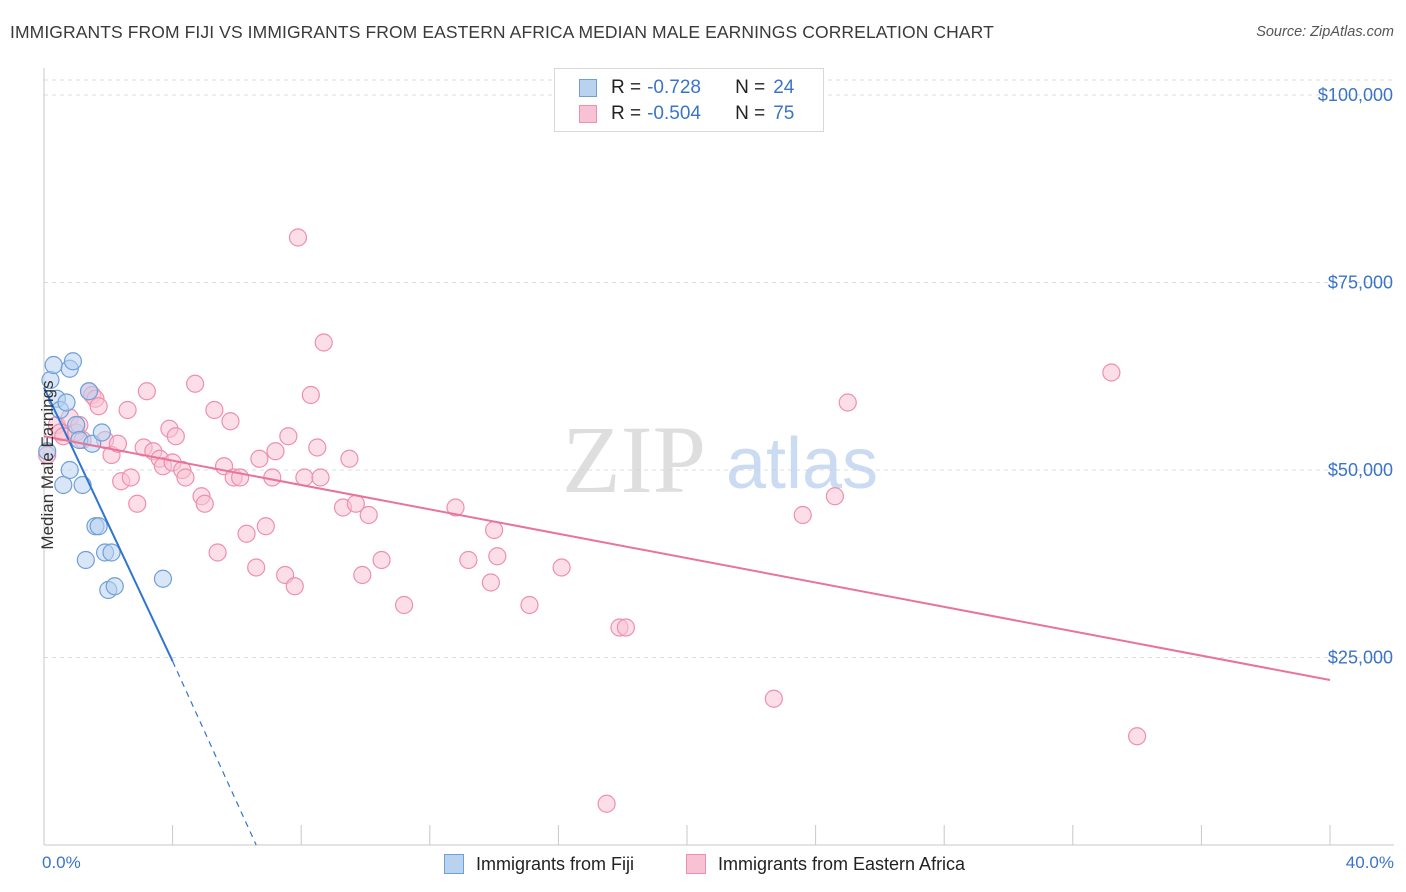 The width and height of the screenshot is (1406, 892). What do you see at coordinates (1360, 658) in the screenshot?
I see `y-tick-label: $25,000` at bounding box center [1360, 658].